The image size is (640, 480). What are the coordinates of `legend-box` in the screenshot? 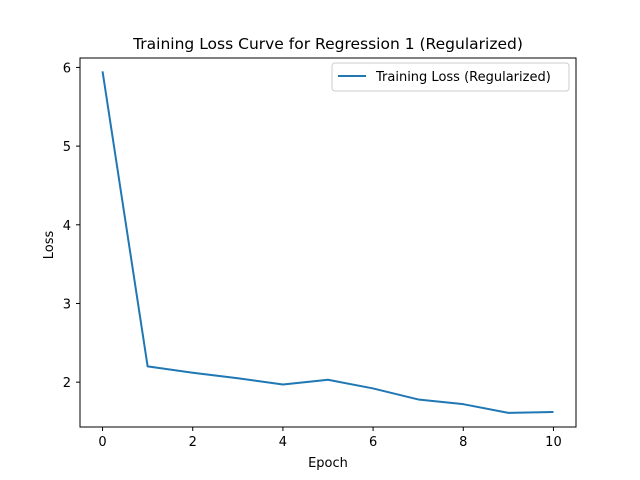 It's located at (450, 77).